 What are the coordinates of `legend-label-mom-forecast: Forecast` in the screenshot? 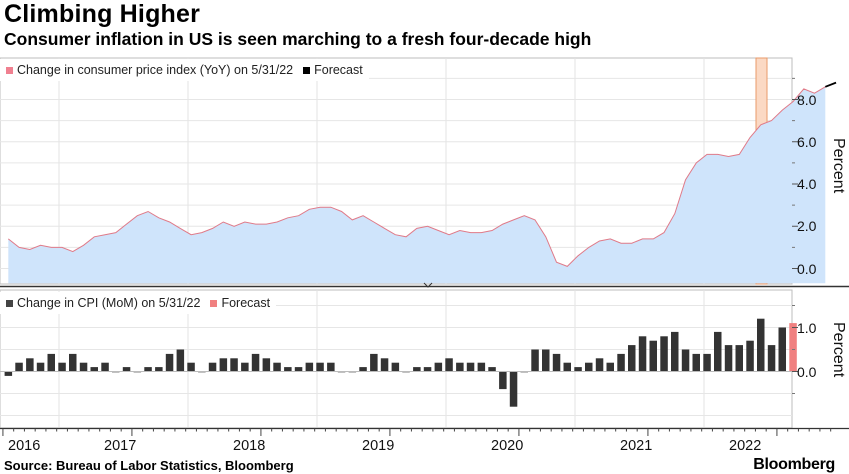 It's located at (246, 303).